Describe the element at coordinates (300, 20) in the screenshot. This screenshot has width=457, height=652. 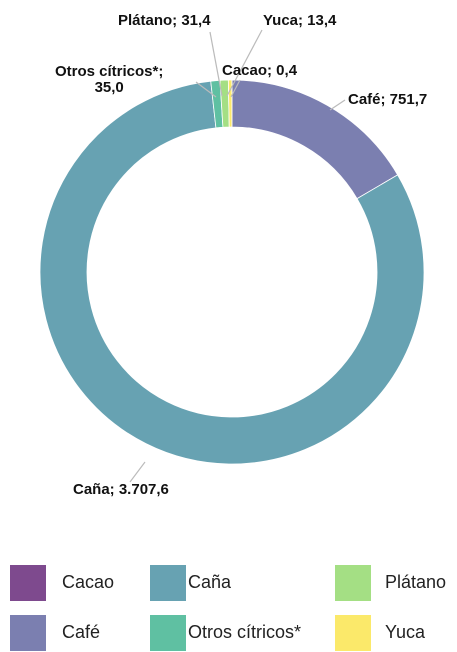
I see `data-label: Yuca; 13,4` at that location.